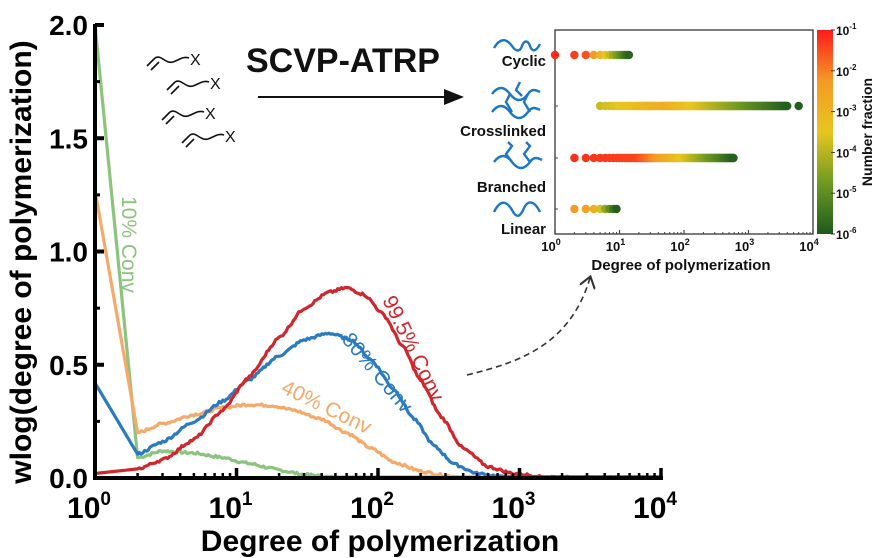 The width and height of the screenshot is (879, 558). I want to click on inset-frame, so click(684, 132).